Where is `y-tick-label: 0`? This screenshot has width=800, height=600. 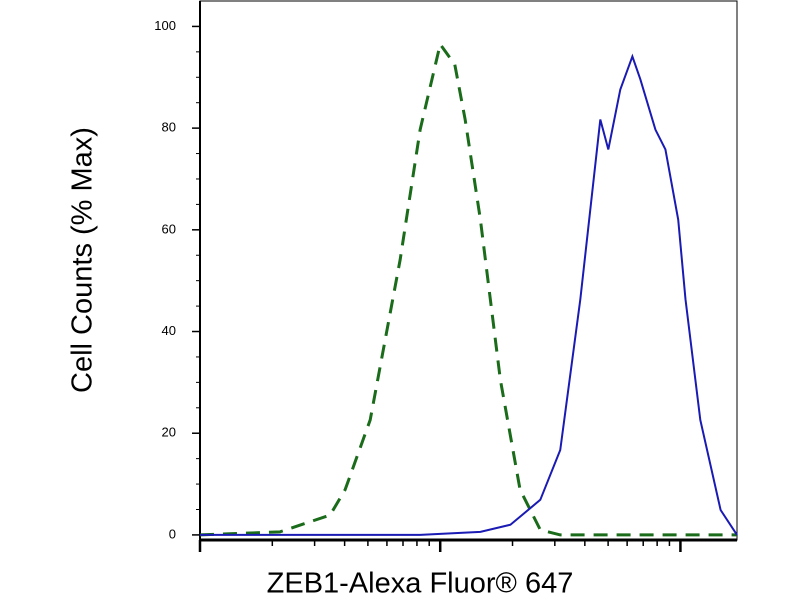
y-tick-label: 0 is located at coordinates (172, 533).